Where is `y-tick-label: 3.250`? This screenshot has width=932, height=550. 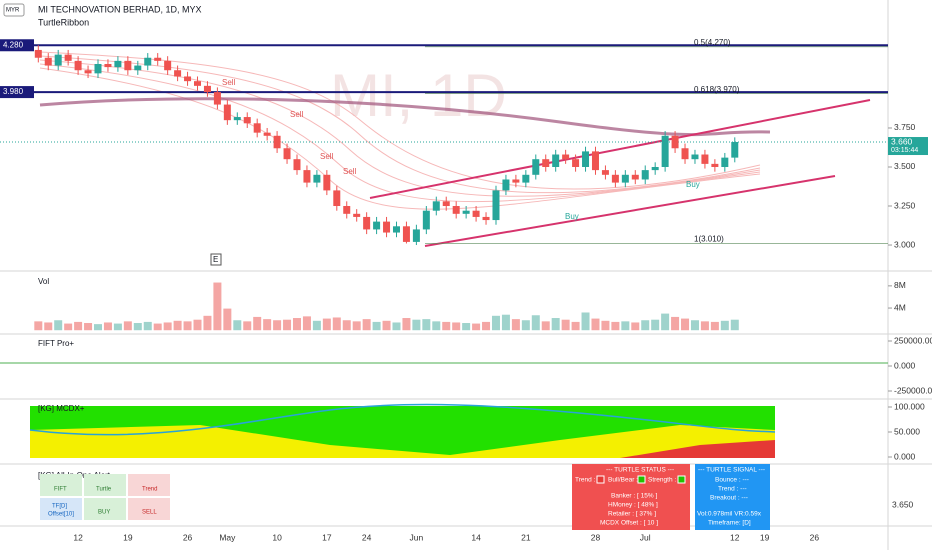
y-tick-label: 3.250 is located at coordinates (905, 205).